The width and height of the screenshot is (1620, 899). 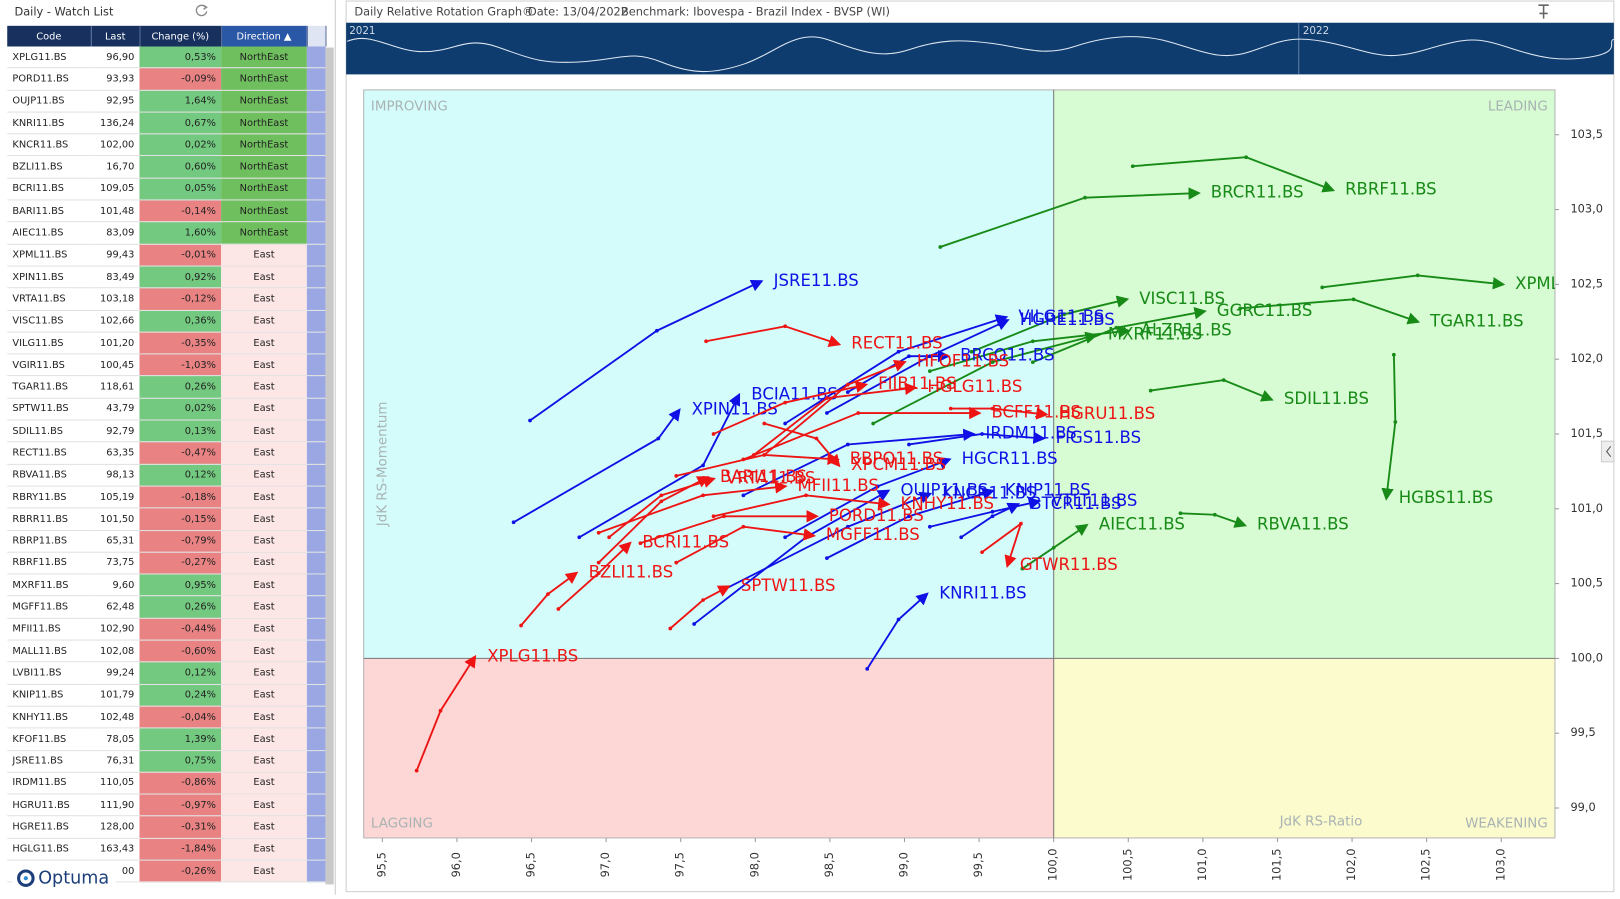 What do you see at coordinates (115, 827) in the screenshot?
I see `last-cell: 128,00` at bounding box center [115, 827].